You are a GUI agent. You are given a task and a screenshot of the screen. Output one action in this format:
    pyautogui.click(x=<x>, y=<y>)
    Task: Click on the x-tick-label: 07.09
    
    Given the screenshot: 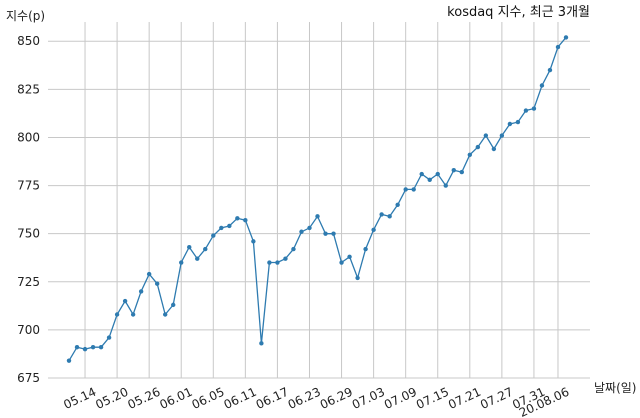 What is the action you would take?
    pyautogui.click(x=400, y=398)
    